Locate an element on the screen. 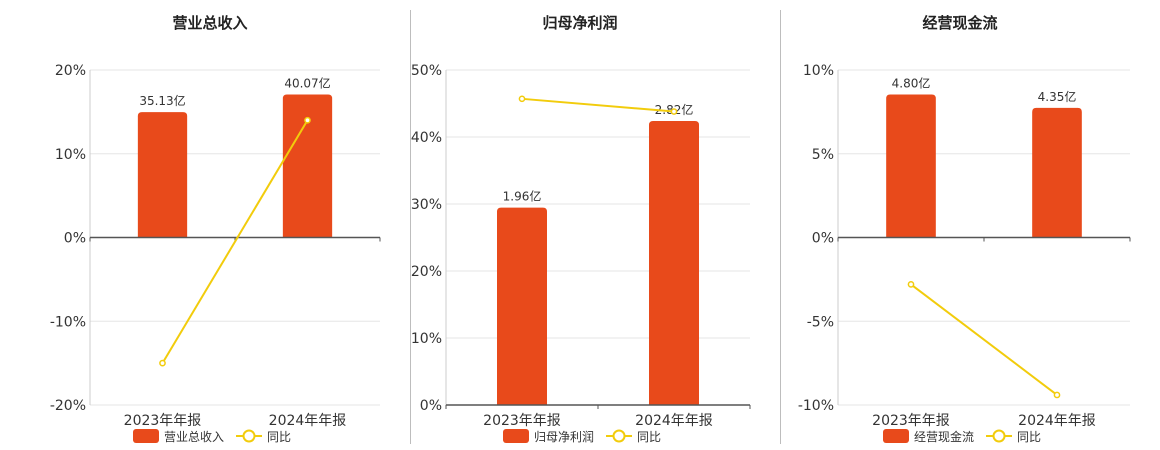 The height and width of the screenshot is (450, 1160). chart-title: 营业总收入 is located at coordinates (209, 23).